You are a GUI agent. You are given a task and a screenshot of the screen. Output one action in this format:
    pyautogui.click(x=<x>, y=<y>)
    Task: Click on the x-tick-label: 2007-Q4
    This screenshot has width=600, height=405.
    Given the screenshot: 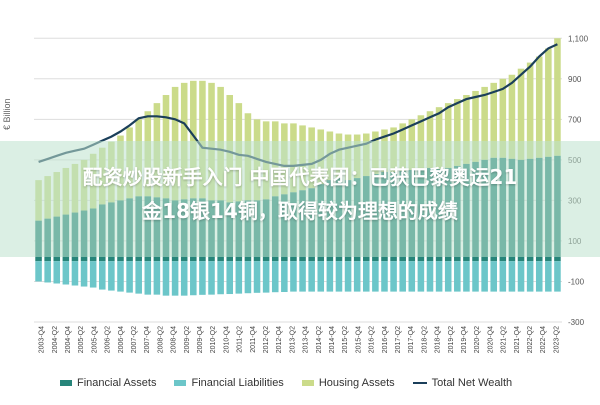 What is the action you would take?
    pyautogui.click(x=147, y=339)
    